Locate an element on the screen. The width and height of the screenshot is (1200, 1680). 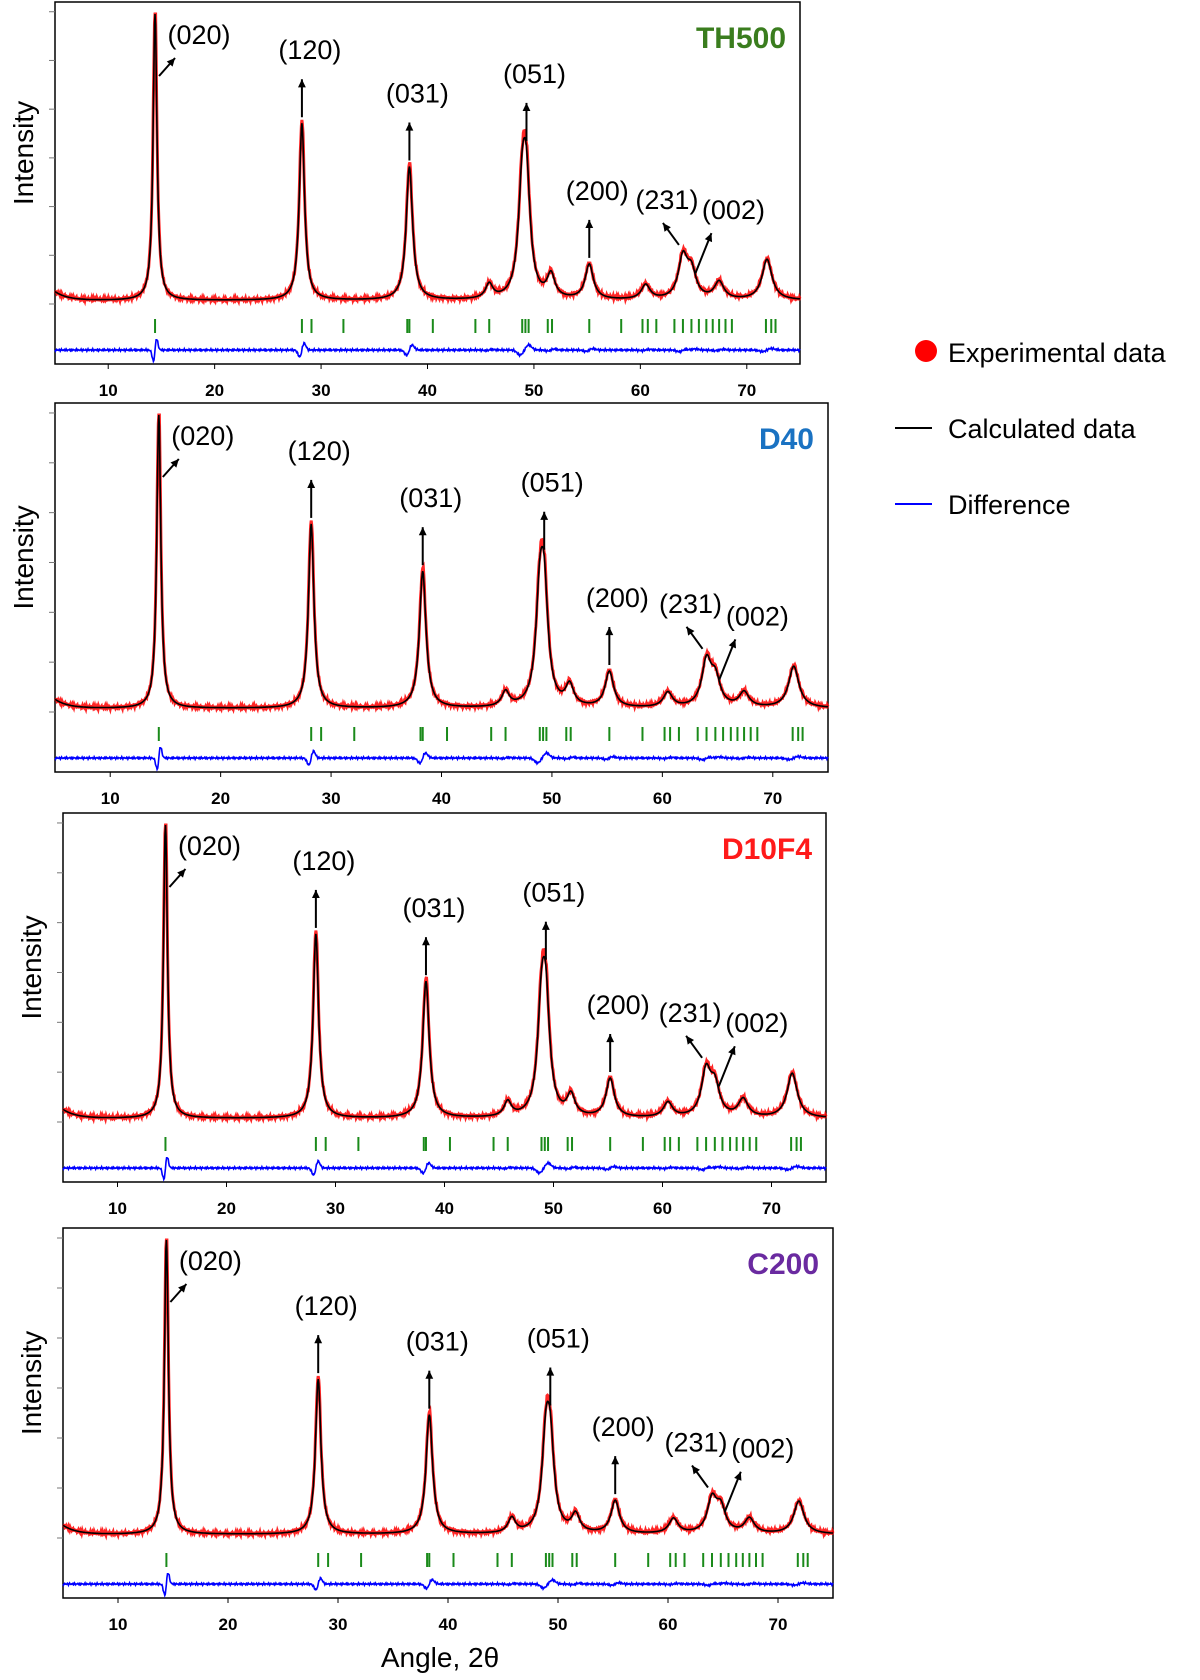
panel-label: TH500 is located at coordinates (741, 38).